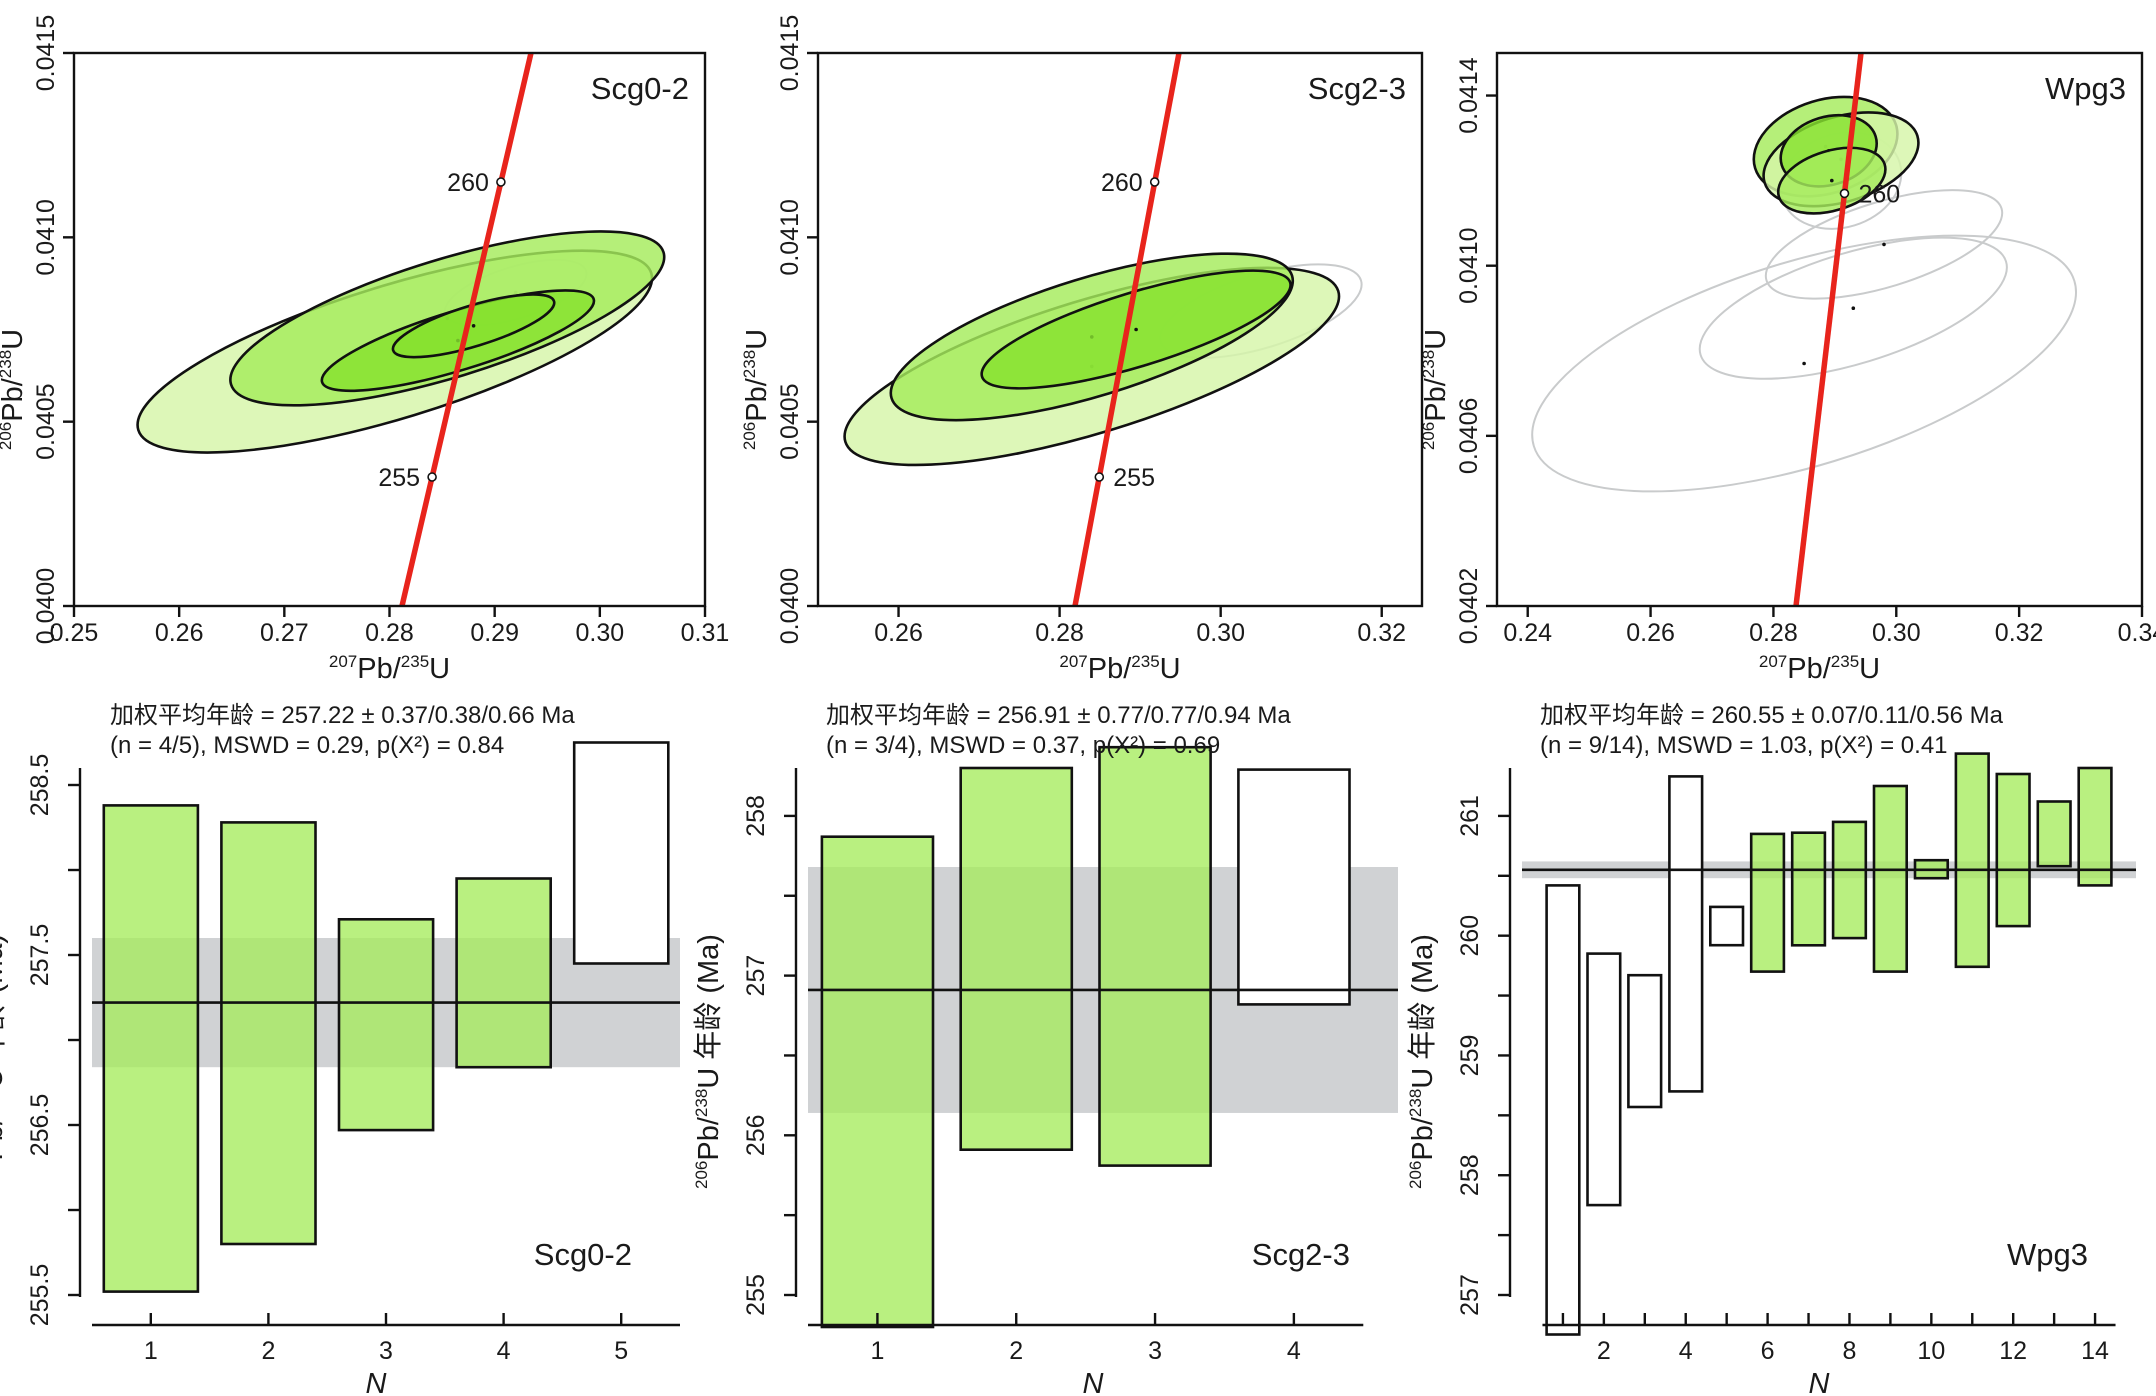 The width and height of the screenshot is (2156, 1396). I want to click on y-tick-label: 258.5, so click(40, 785).